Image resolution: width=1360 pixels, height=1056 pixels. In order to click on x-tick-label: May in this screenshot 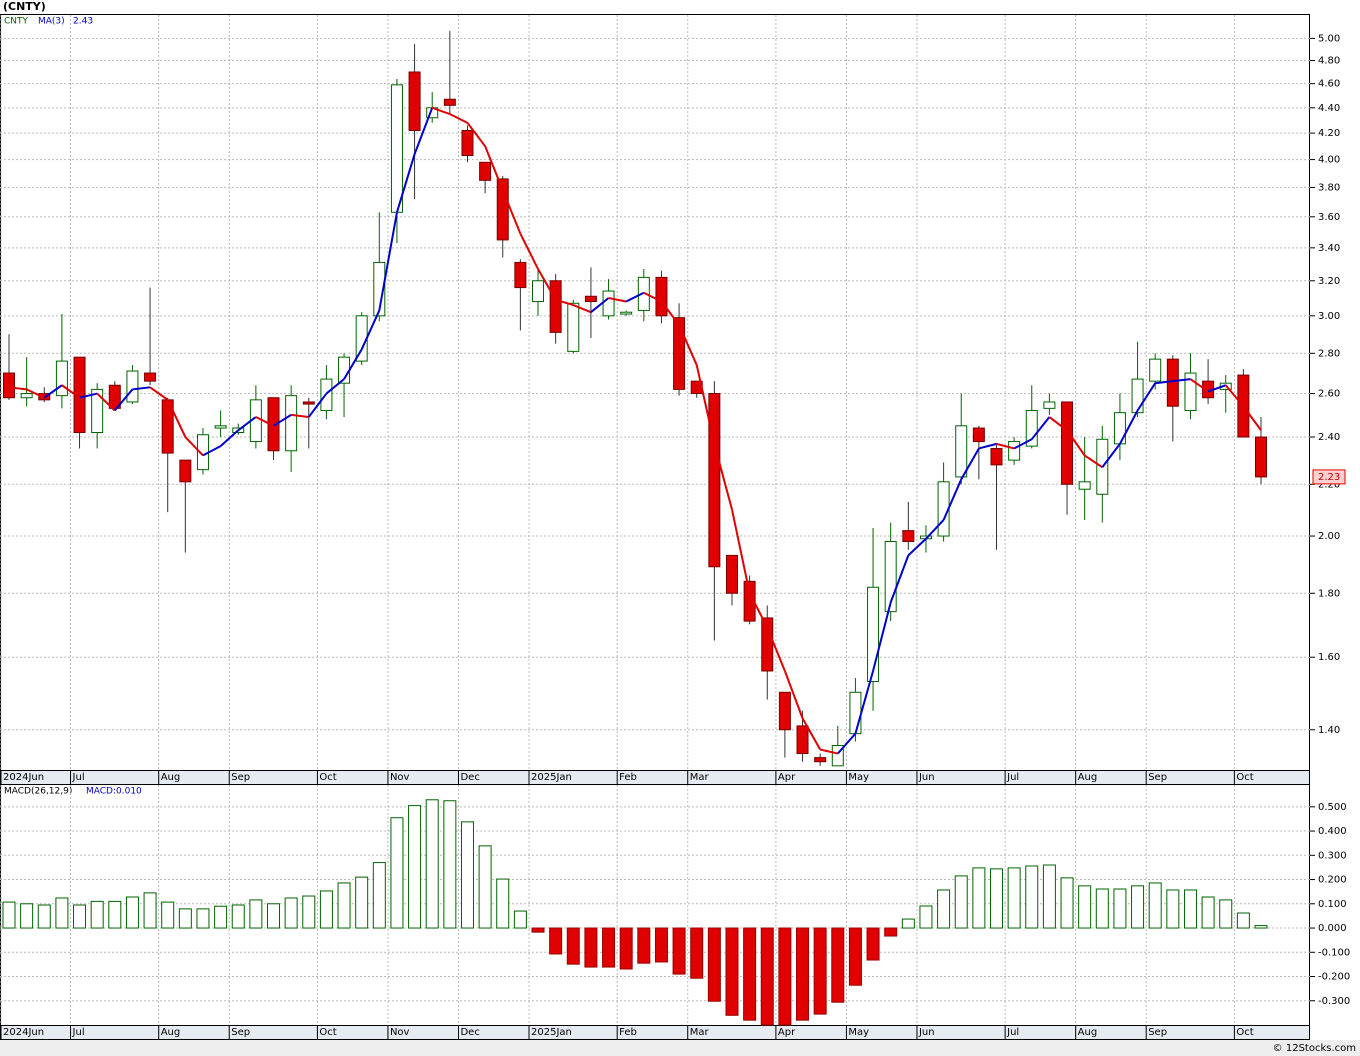, I will do `click(858, 1032)`.